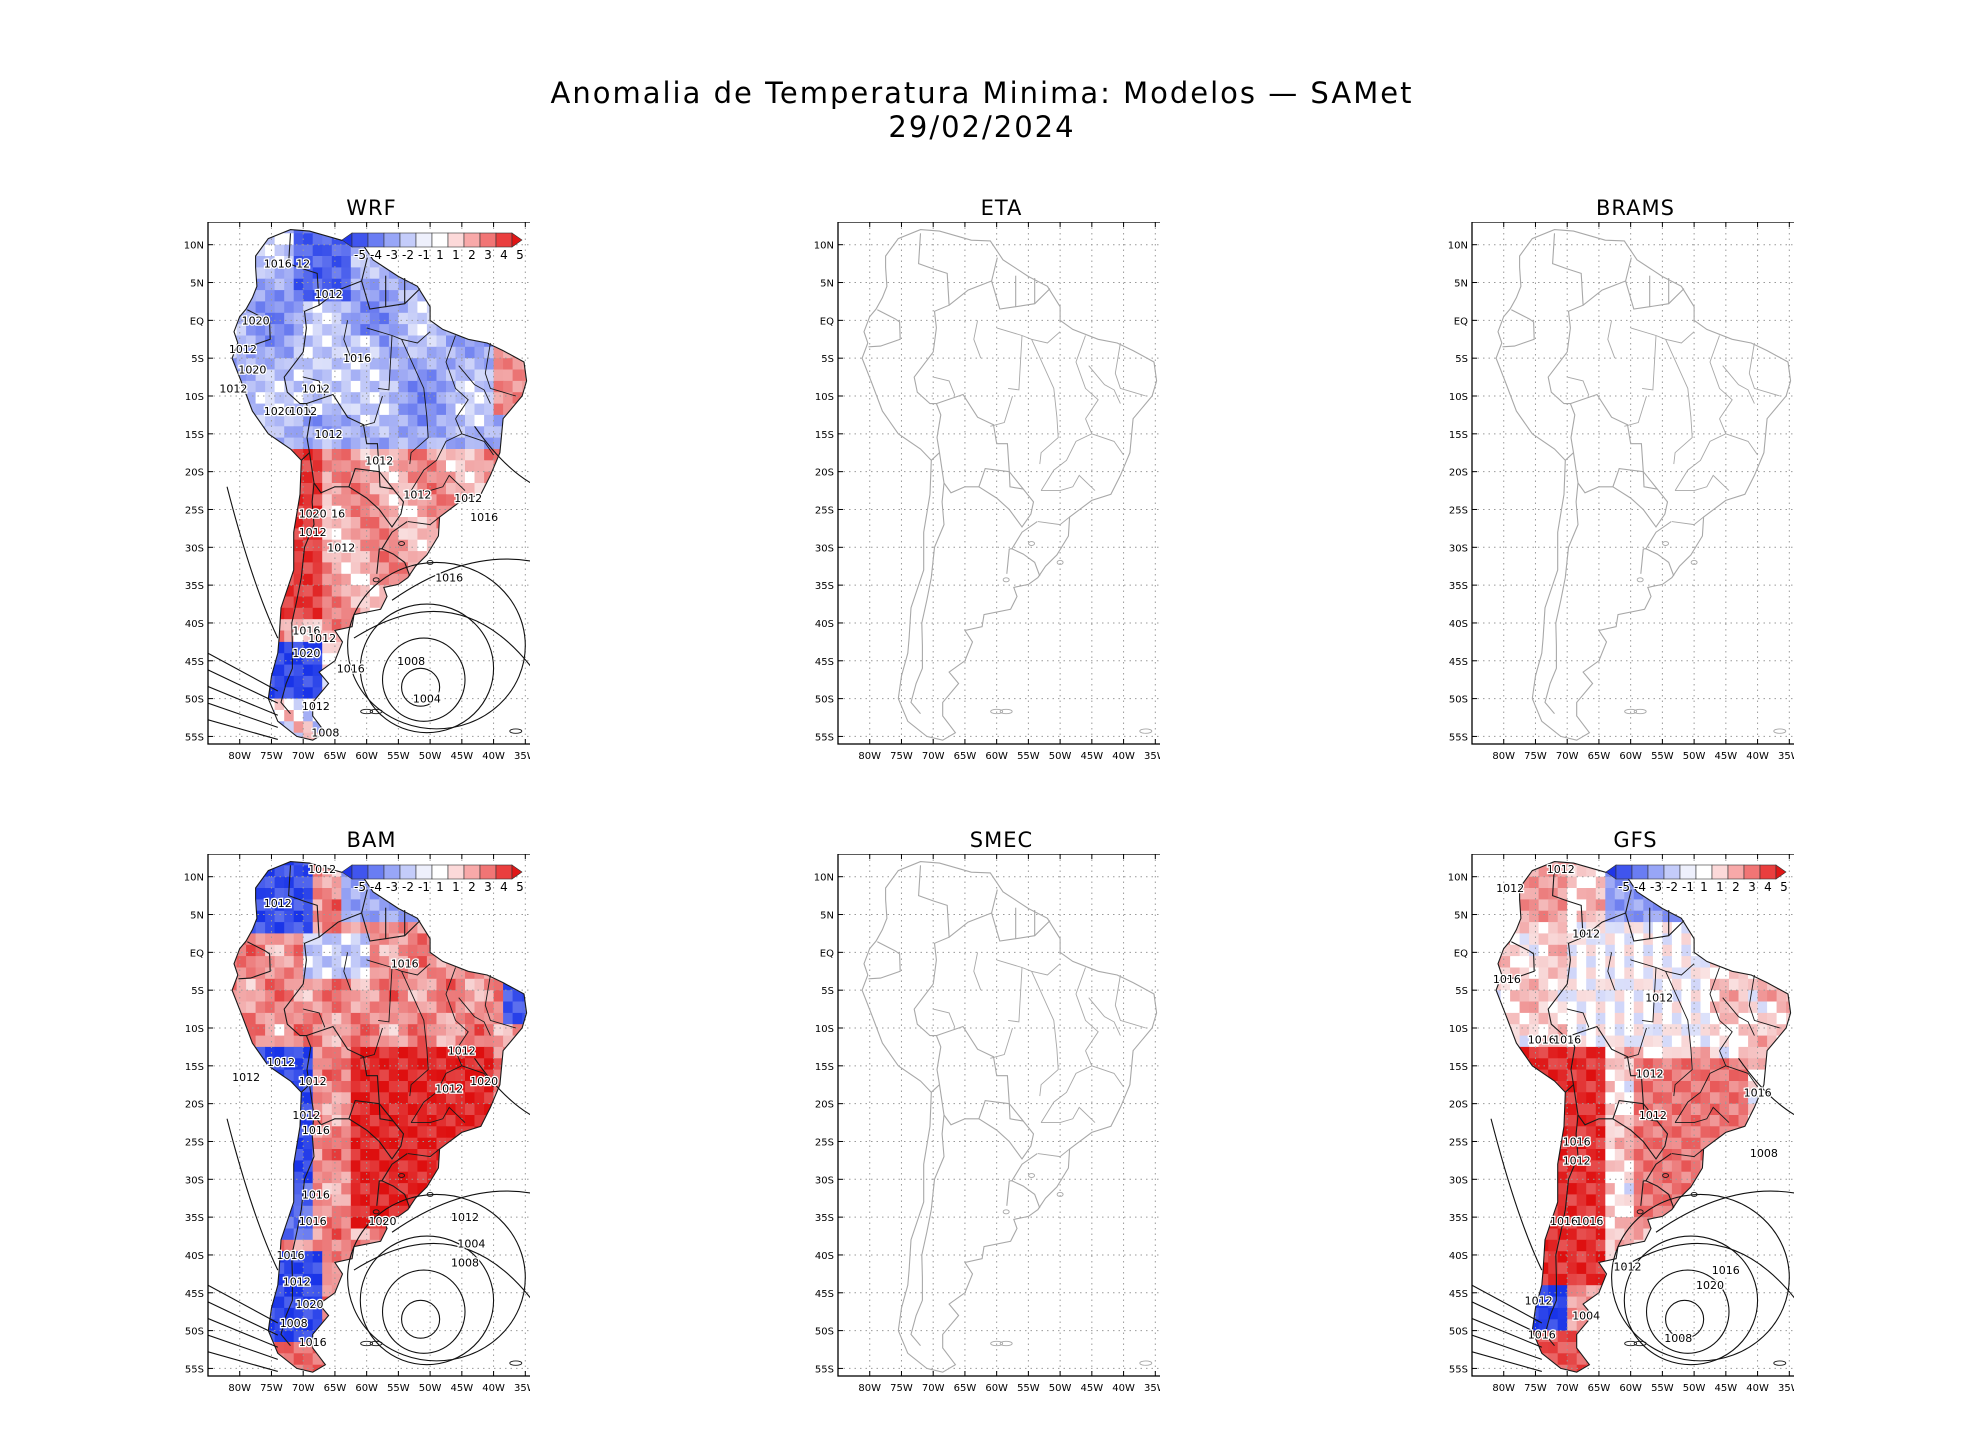 The height and width of the screenshot is (1436, 1964). I want to click on colorbar-label: -2, so click(408, 255).